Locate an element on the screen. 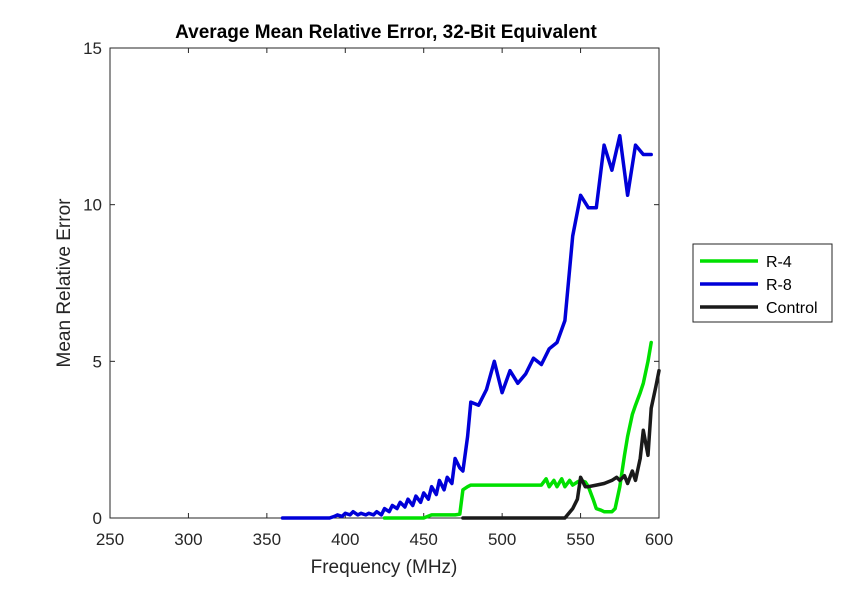  x-tick-label: 300 is located at coordinates (188, 539).